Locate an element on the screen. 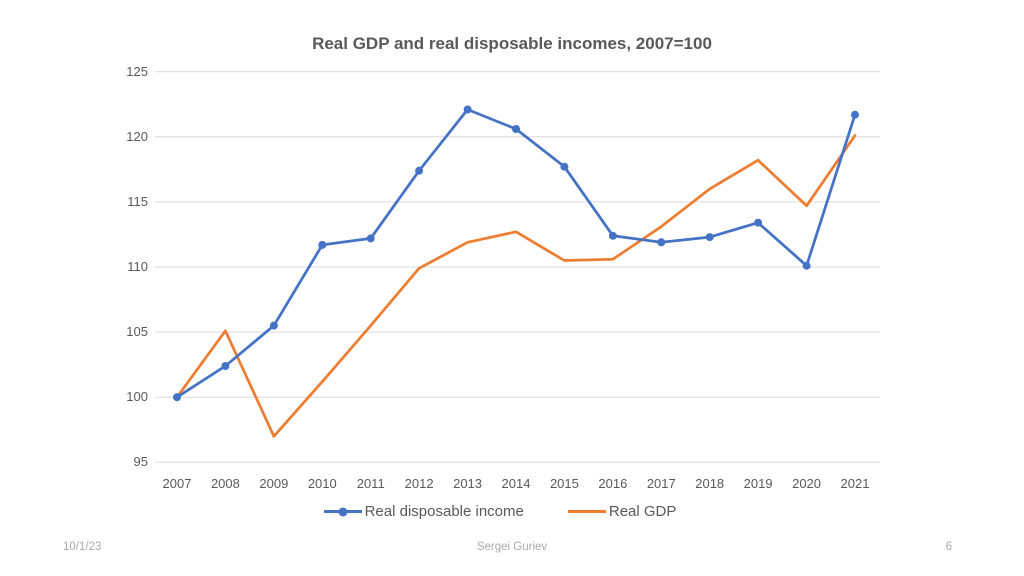  footer-page-number: 6 is located at coordinates (948, 547).